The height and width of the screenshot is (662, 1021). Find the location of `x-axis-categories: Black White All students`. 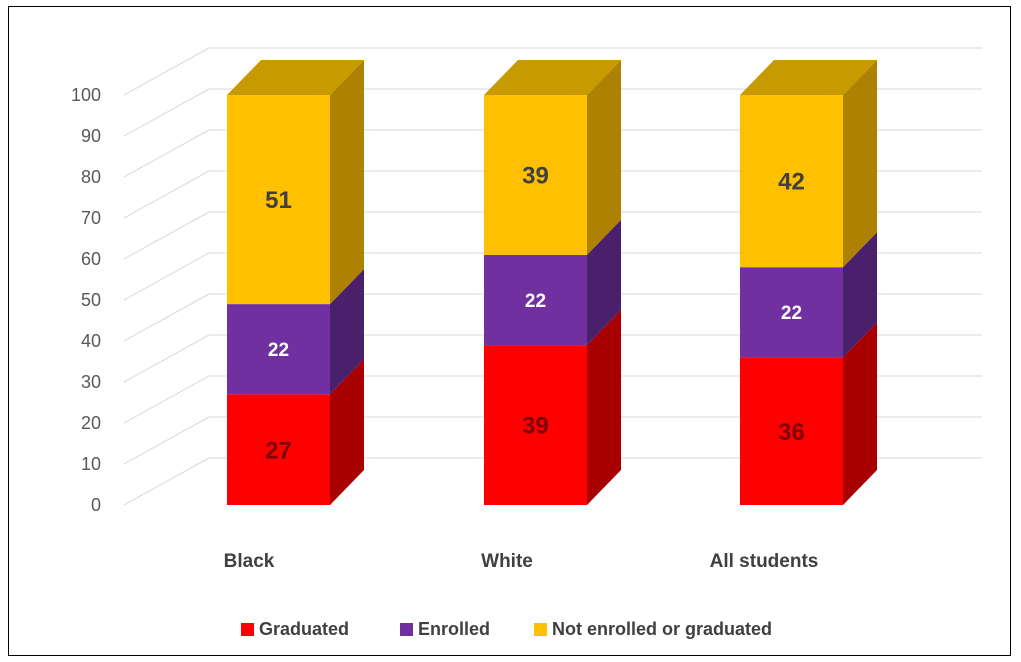

x-axis-categories: Black White All students is located at coordinates (521, 561).